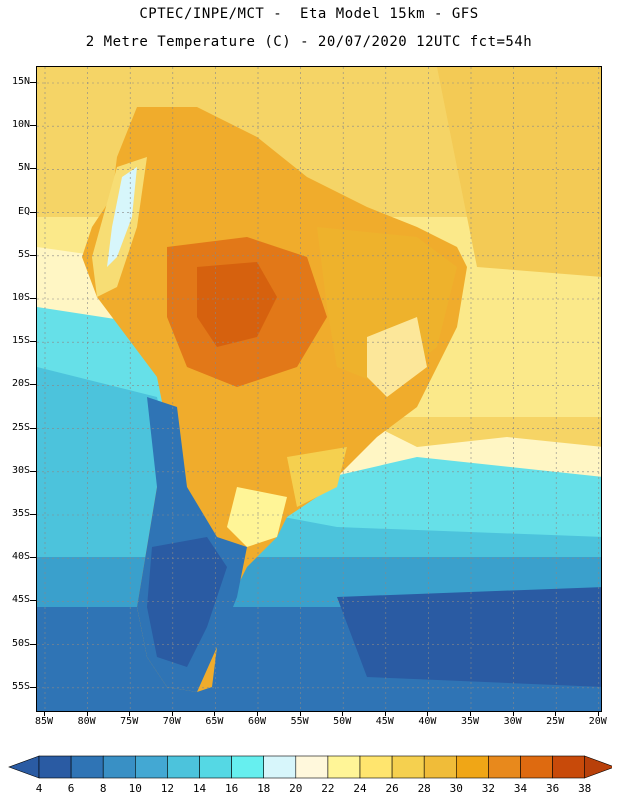  What do you see at coordinates (20, 686) in the screenshot?
I see `lat-label: 55S` at bounding box center [20, 686].